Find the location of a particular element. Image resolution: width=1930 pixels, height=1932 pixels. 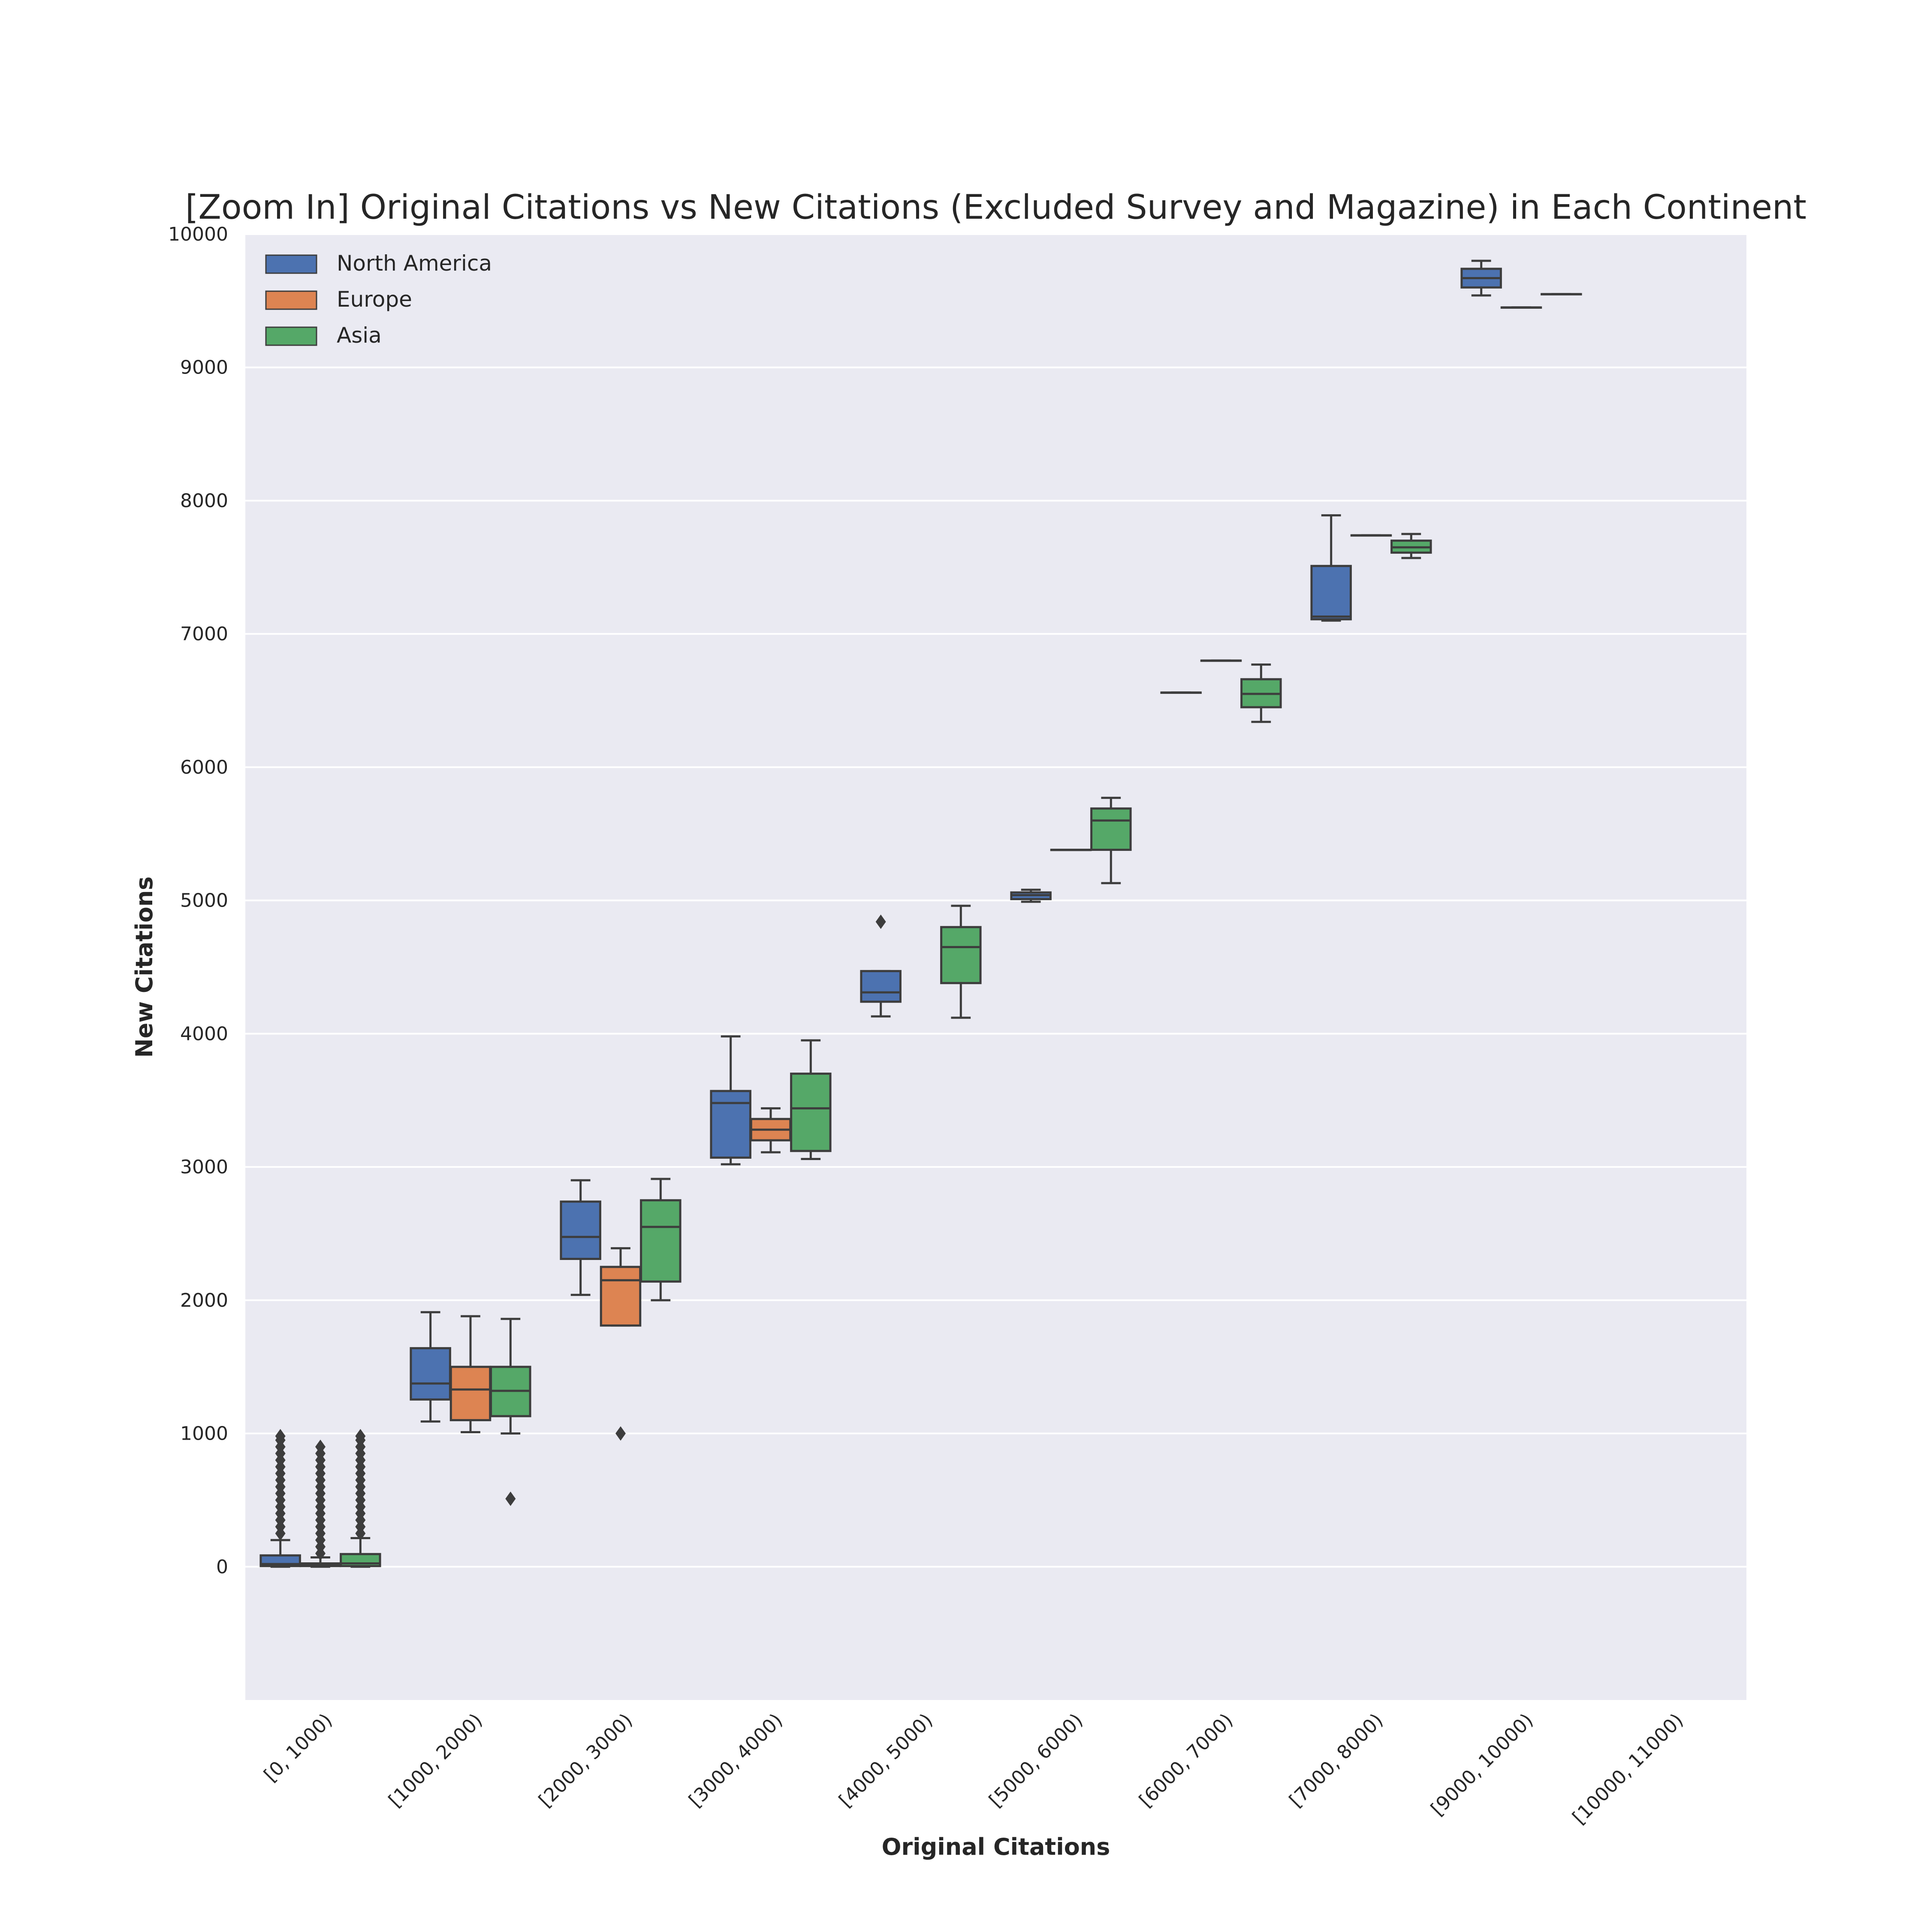

x-axis-label: Original Citations is located at coordinates (996, 1846).